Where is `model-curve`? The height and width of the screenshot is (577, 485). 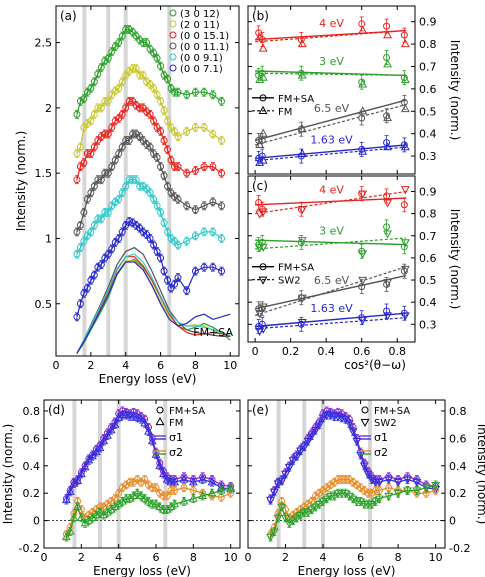 model-curve is located at coordinates (153, 307).